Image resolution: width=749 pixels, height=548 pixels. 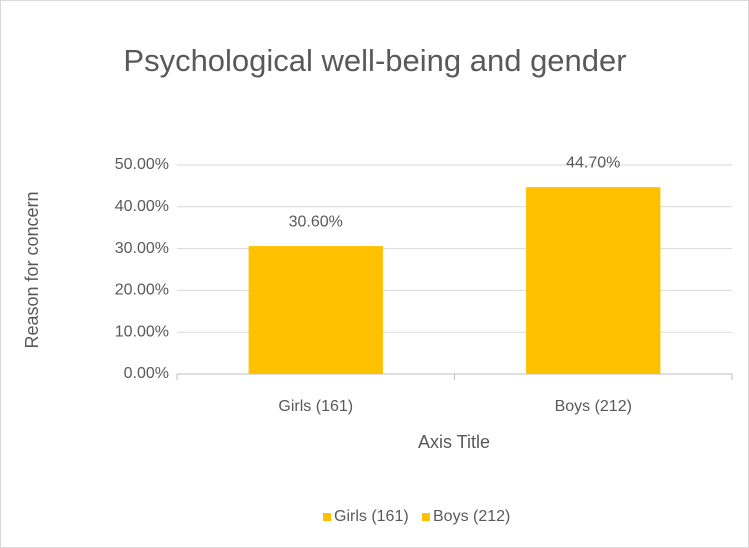 What do you see at coordinates (471, 516) in the screenshot?
I see `legend-label: Boys (212)` at bounding box center [471, 516].